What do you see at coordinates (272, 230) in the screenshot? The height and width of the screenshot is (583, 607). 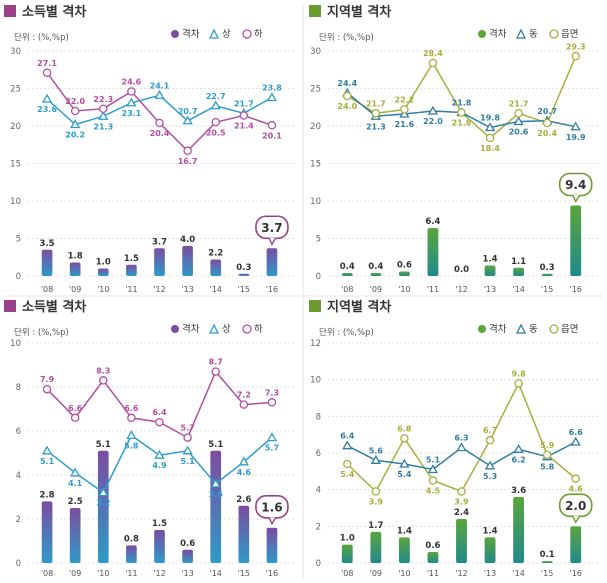 I see `callout-bubble: 3.7` at bounding box center [272, 230].